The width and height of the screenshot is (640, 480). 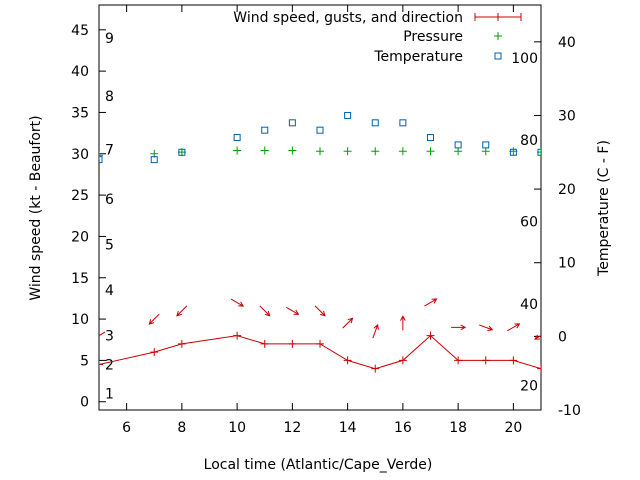 What do you see at coordinates (109, 246) in the screenshot?
I see `beaufort-label: 5` at bounding box center [109, 246].